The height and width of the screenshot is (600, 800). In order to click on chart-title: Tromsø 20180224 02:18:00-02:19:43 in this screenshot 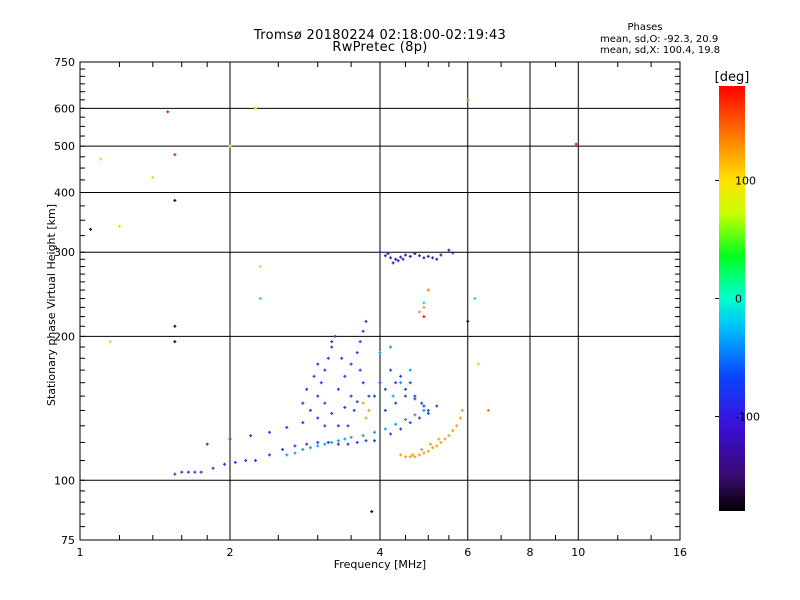, I will do `click(380, 35)`.